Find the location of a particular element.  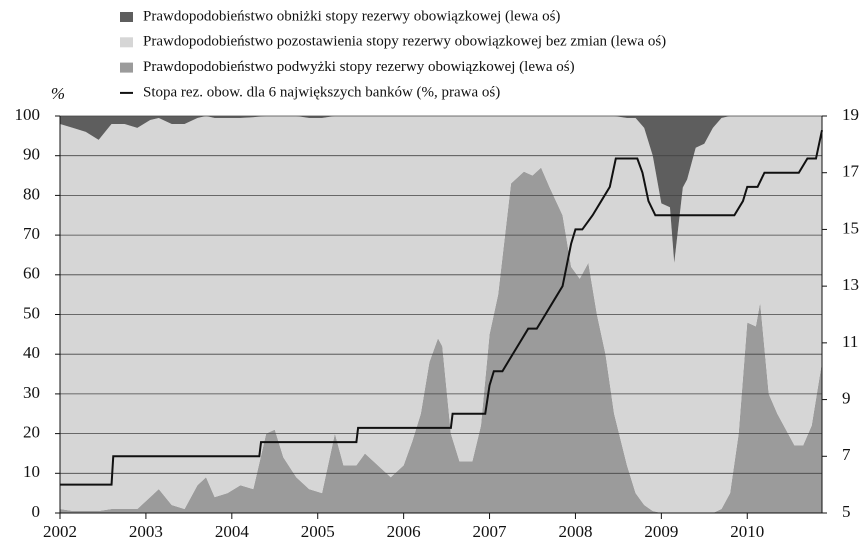

y2-tick-label: 13 is located at coordinates (850, 284).